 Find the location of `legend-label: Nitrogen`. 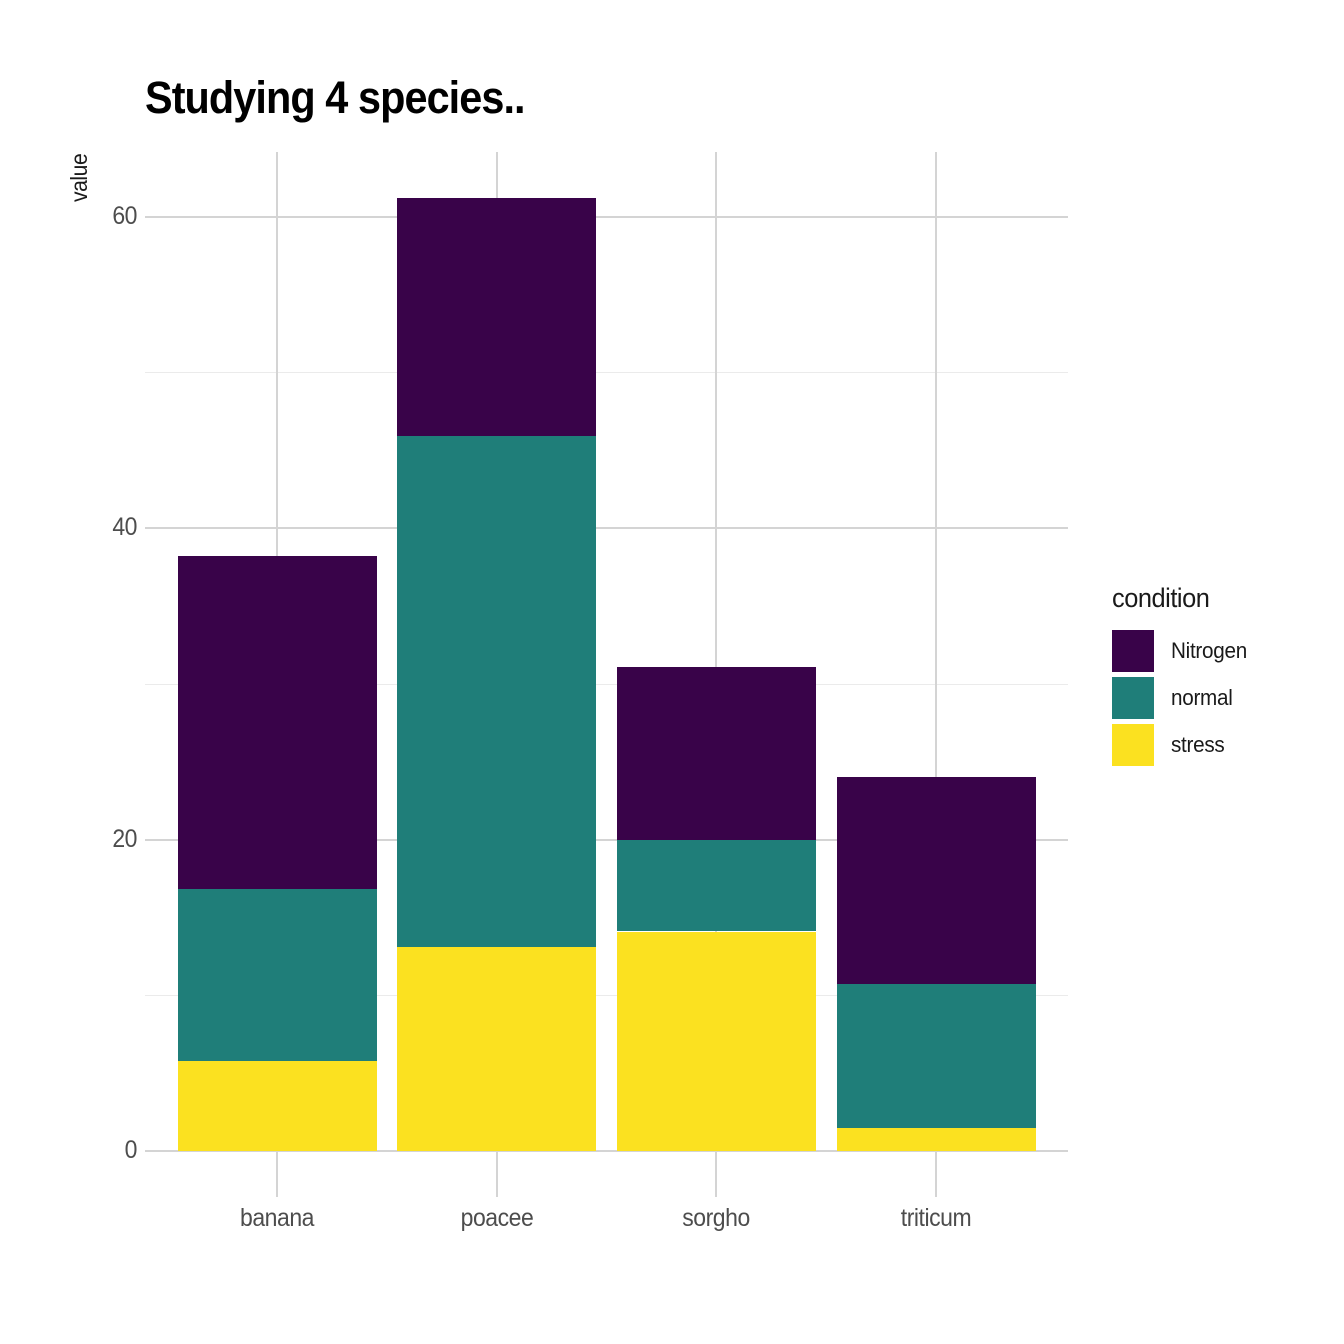

legend-label: Nitrogen is located at coordinates (1209, 650).